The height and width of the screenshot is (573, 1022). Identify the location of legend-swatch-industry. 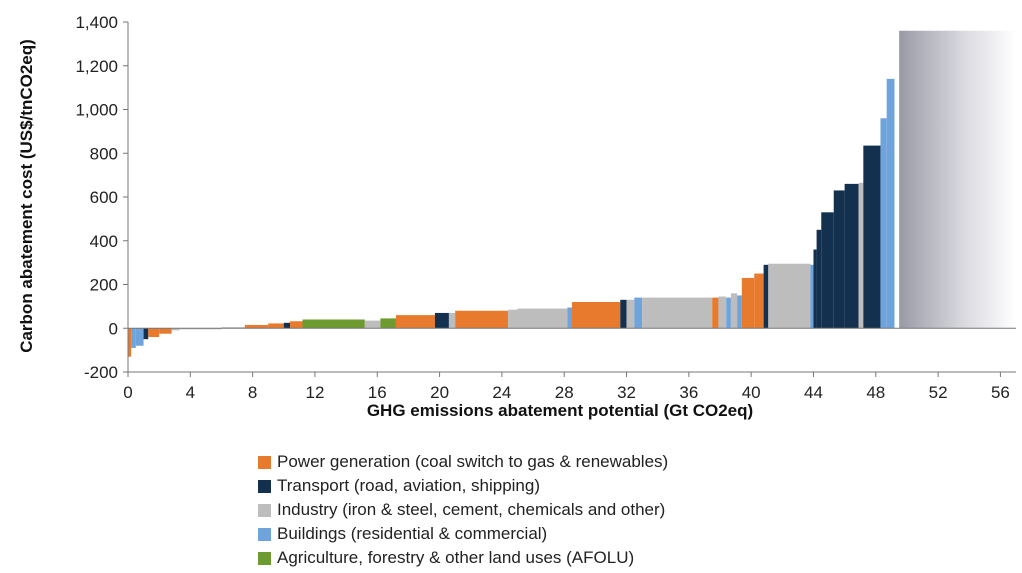
(264, 510).